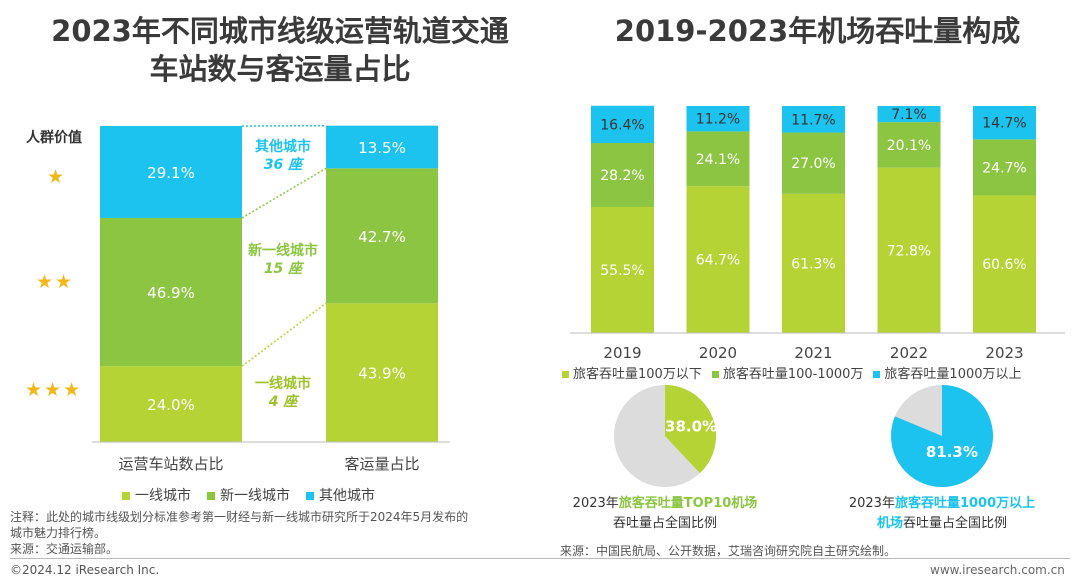 The width and height of the screenshot is (1080, 584). Describe the element at coordinates (728, 551) in the screenshot. I see `source-right: 来源：中国民航局、公开数据，艾瑞咨询研究院自主研究绘制。` at that location.